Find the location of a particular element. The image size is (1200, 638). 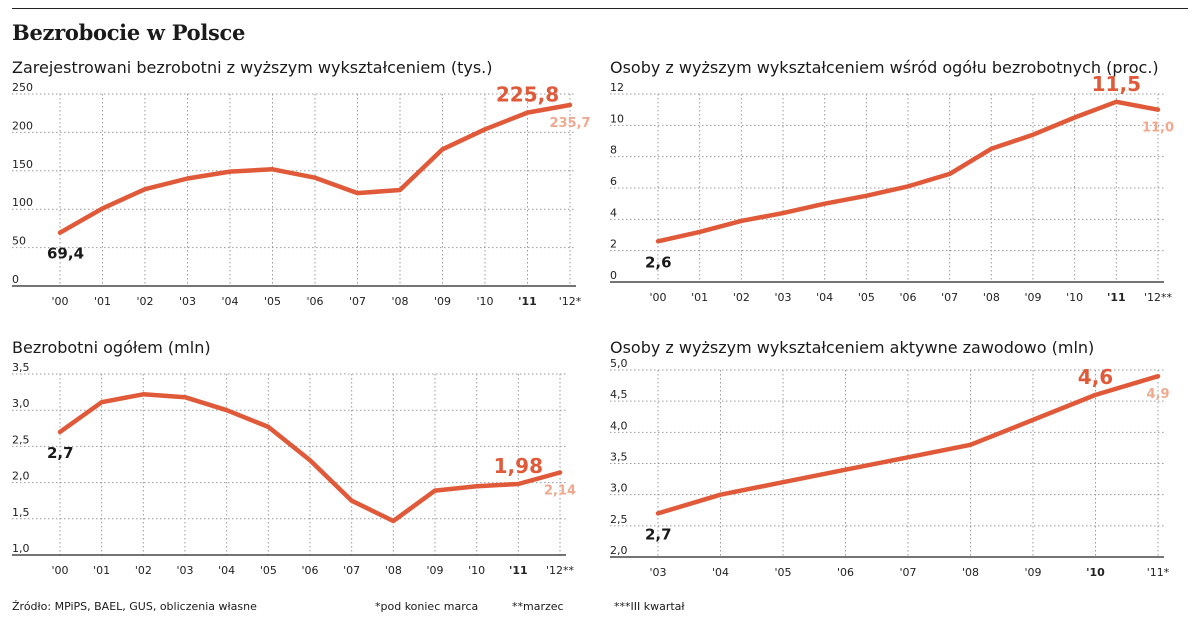

x-tick-label: '05 is located at coordinates (782, 572).